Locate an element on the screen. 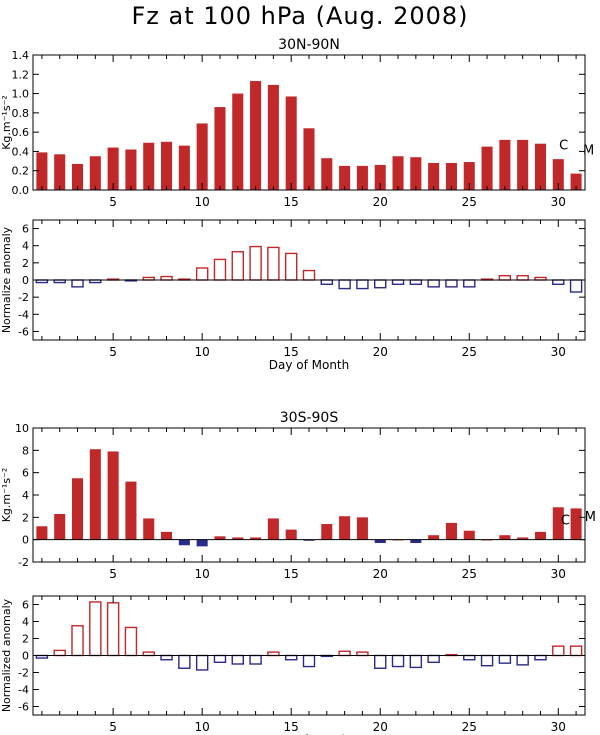 The image size is (600, 735). sh-flux-annotation-m: M is located at coordinates (590, 517).